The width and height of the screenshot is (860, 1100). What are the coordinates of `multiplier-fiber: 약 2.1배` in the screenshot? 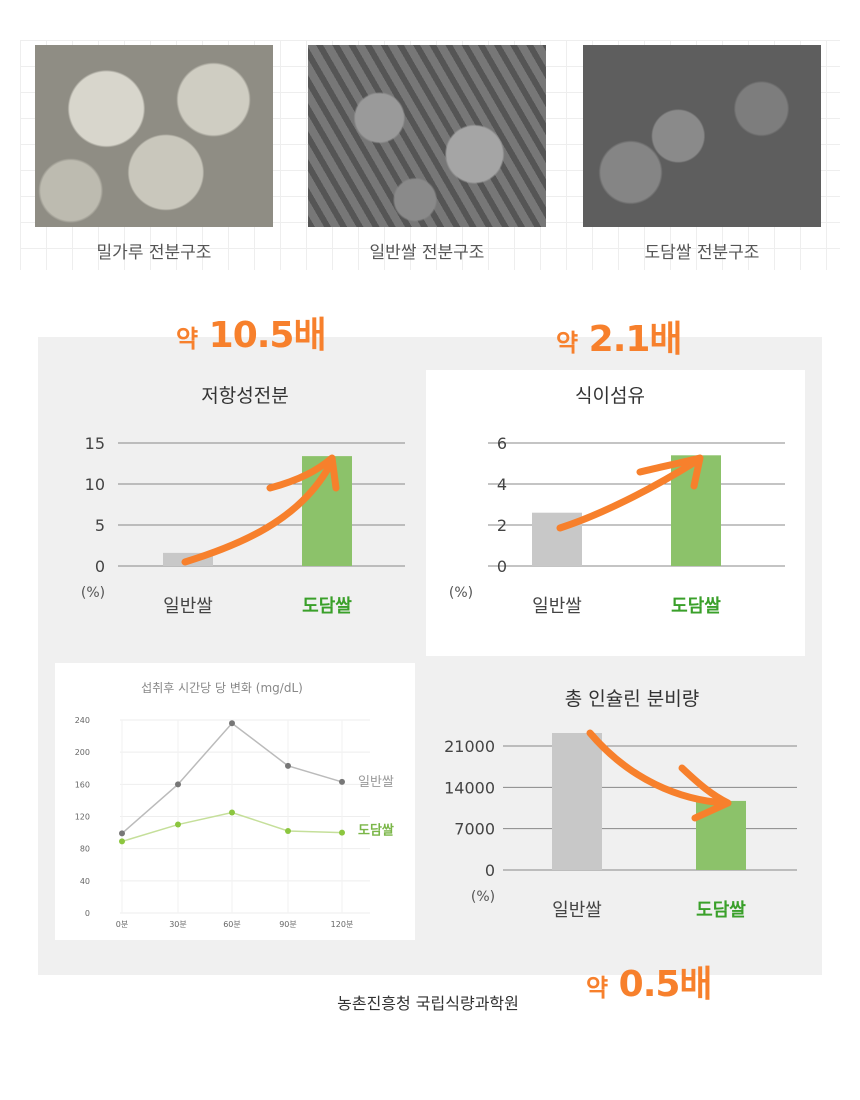 It's located at (619, 336).